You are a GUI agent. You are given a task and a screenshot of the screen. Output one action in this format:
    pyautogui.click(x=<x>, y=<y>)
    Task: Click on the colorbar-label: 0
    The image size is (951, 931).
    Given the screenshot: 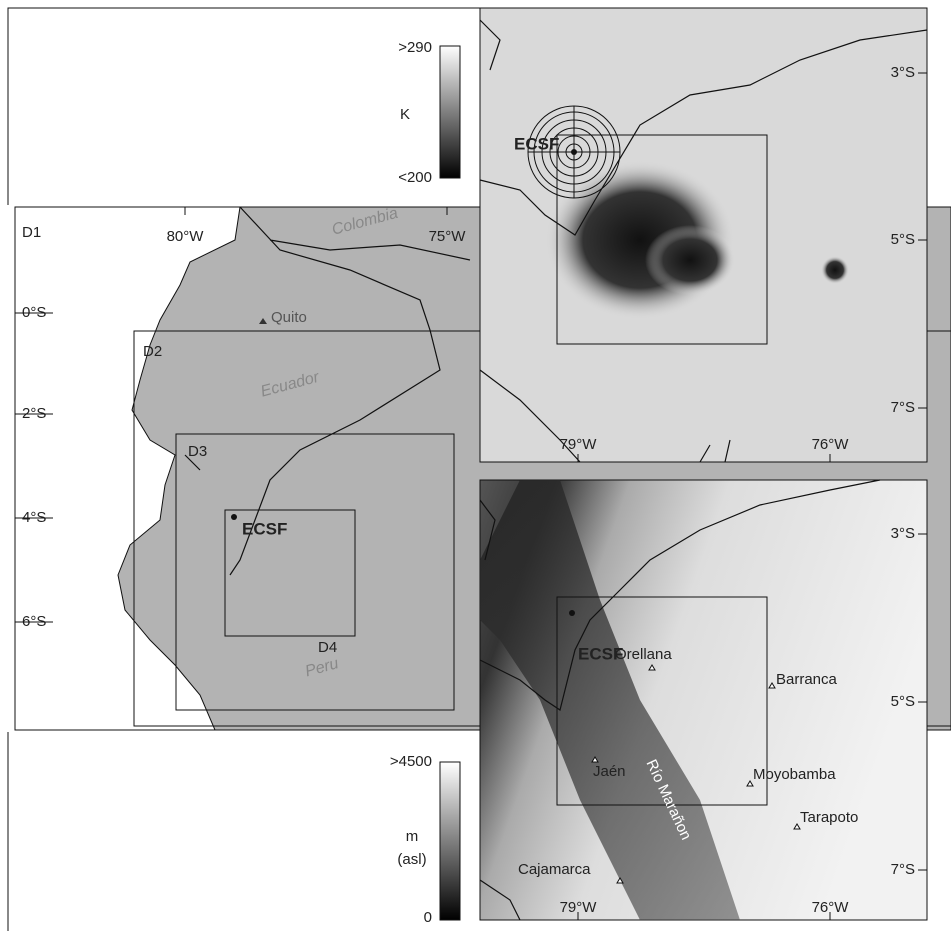 What is the action you would take?
    pyautogui.click(x=428, y=917)
    